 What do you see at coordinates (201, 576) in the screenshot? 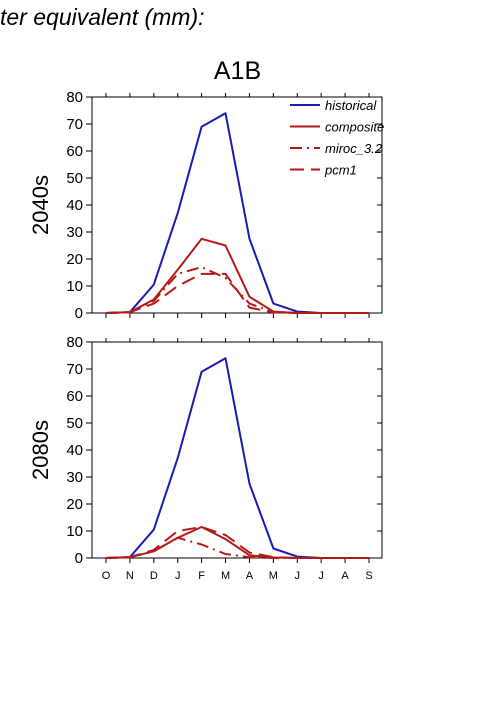
I see `x-tick-label: F` at bounding box center [201, 576].